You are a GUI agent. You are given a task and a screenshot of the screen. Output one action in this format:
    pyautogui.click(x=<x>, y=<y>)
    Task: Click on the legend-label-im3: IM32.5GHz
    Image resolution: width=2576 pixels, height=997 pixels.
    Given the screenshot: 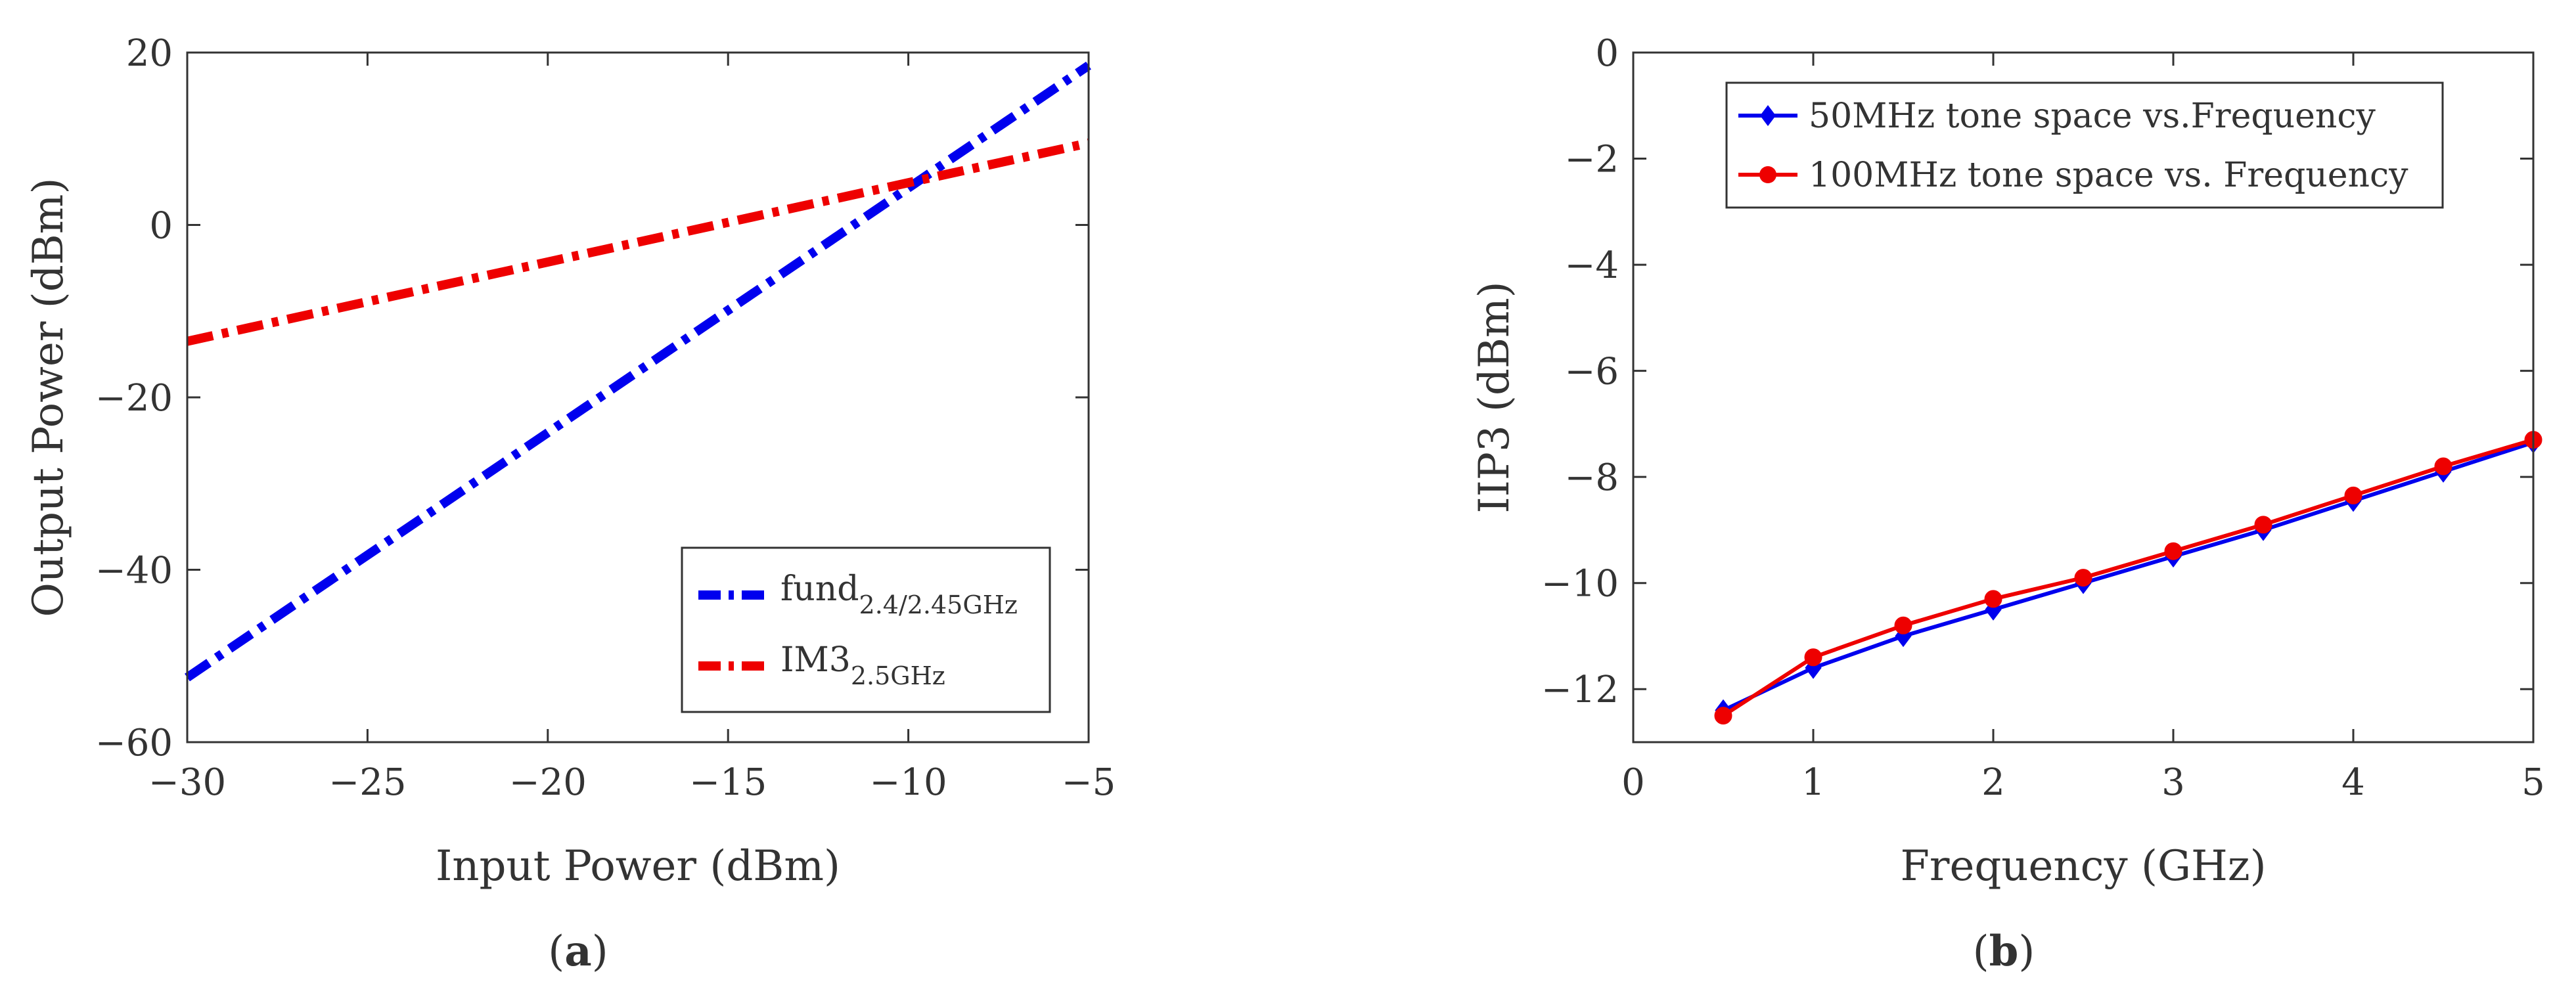 What is the action you would take?
    pyautogui.click(x=862, y=665)
    